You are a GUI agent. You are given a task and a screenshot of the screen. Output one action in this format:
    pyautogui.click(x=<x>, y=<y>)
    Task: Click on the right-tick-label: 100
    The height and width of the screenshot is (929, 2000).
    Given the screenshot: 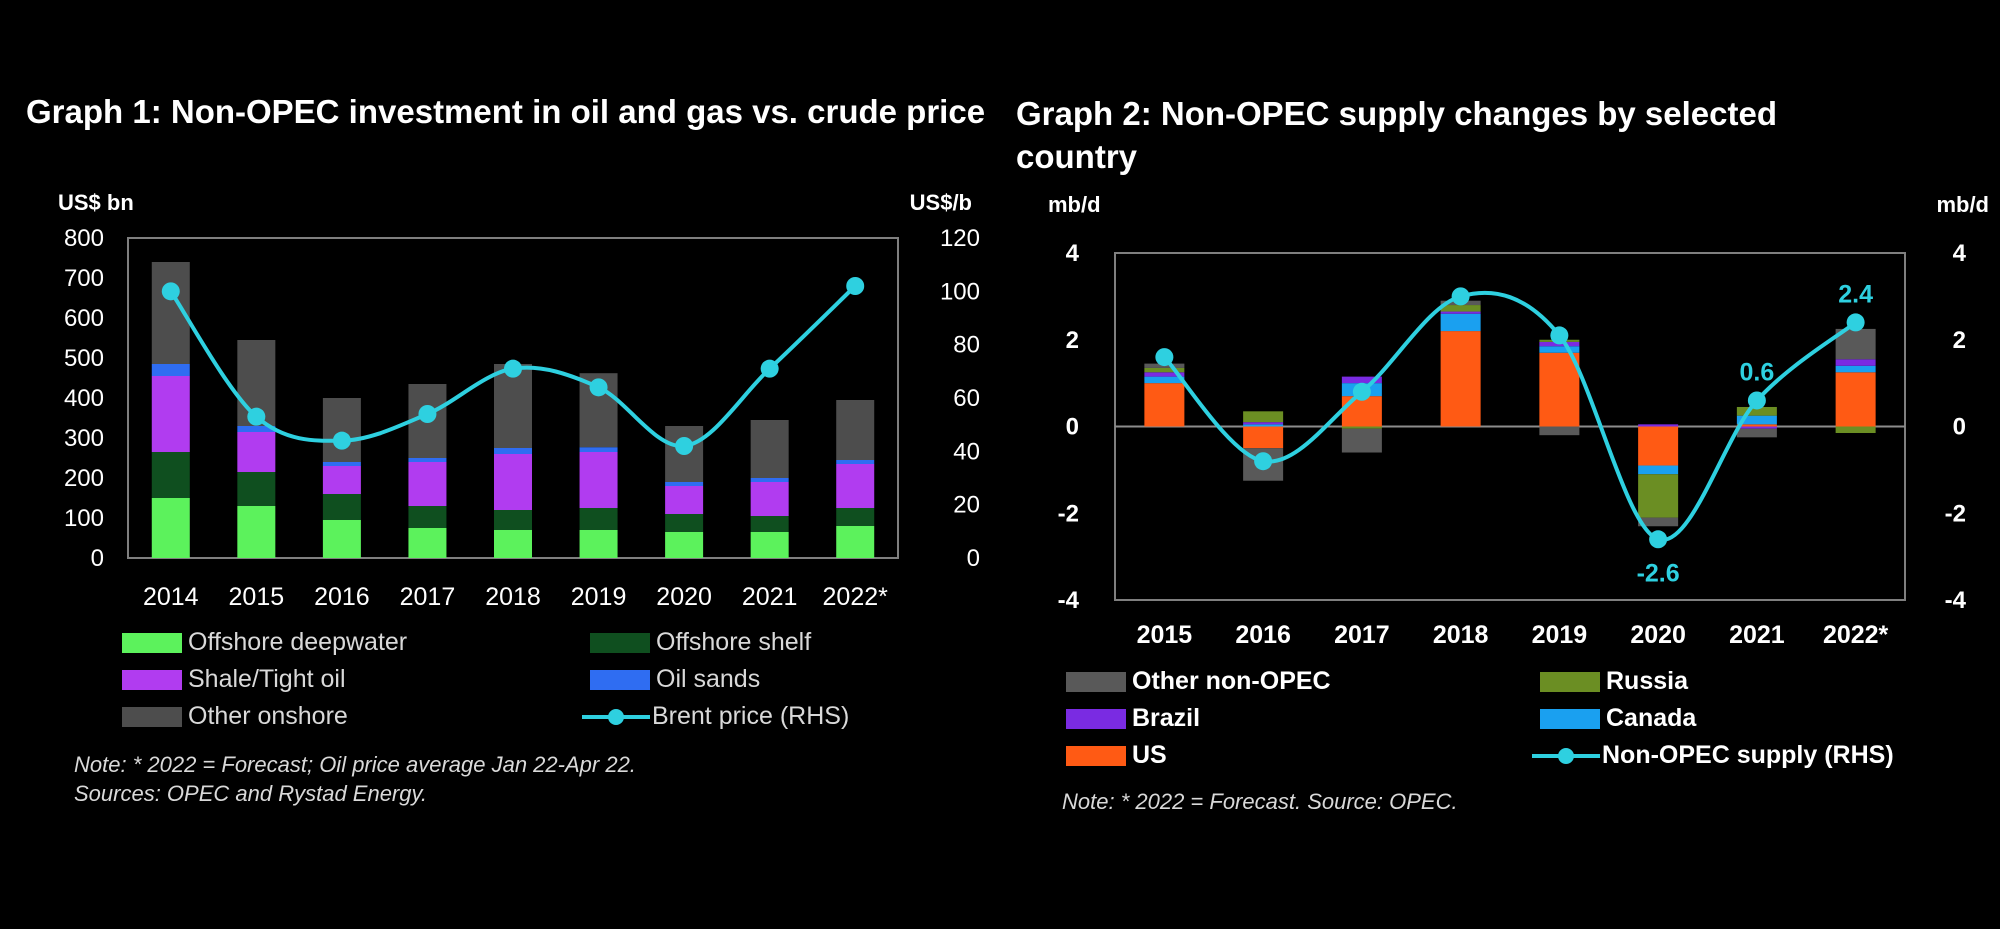 What is the action you would take?
    pyautogui.click(x=960, y=291)
    